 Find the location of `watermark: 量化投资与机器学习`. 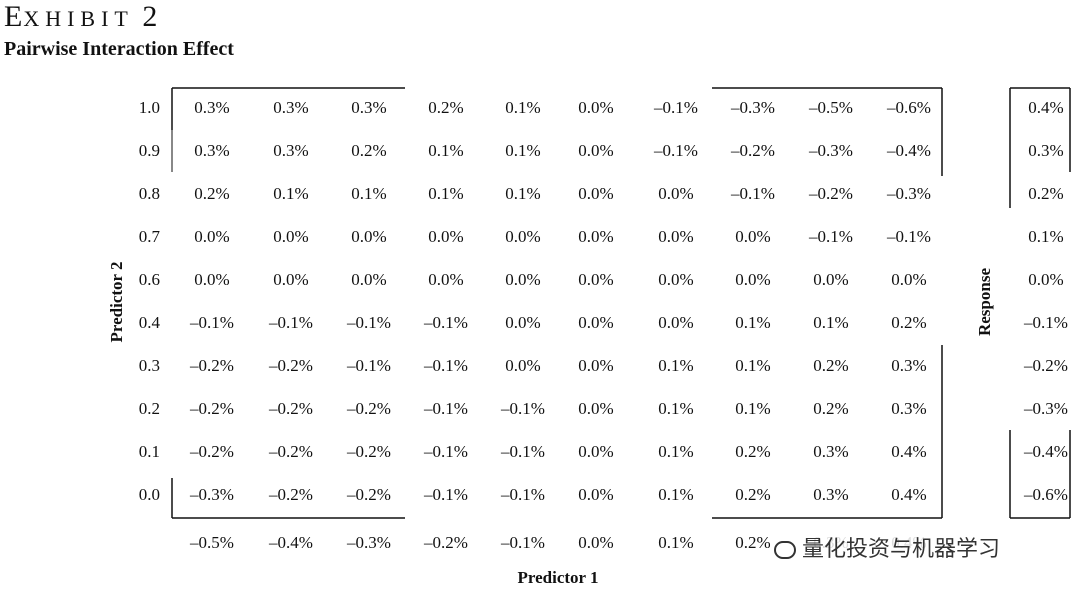

watermark: 量化投资与机器学习 is located at coordinates (887, 547).